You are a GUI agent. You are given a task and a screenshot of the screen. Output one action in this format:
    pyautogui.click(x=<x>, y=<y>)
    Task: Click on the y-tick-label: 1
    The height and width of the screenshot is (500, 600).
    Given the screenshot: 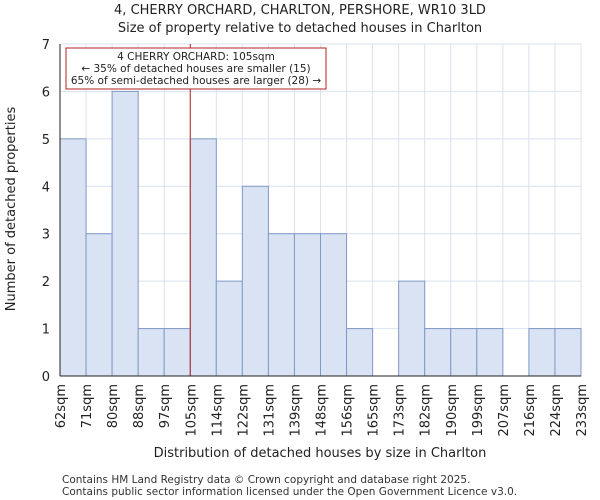 What is the action you would take?
    pyautogui.click(x=46, y=330)
    